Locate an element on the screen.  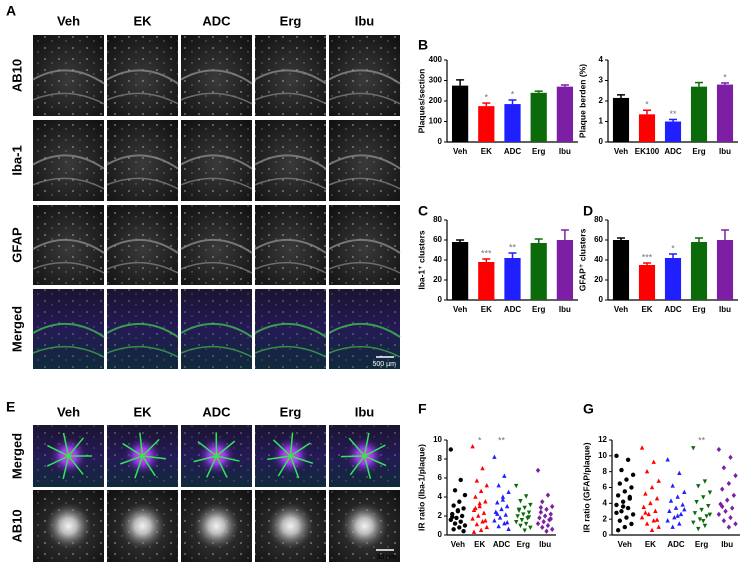
y-tick-label: 4 is located at coordinates (601, 59).